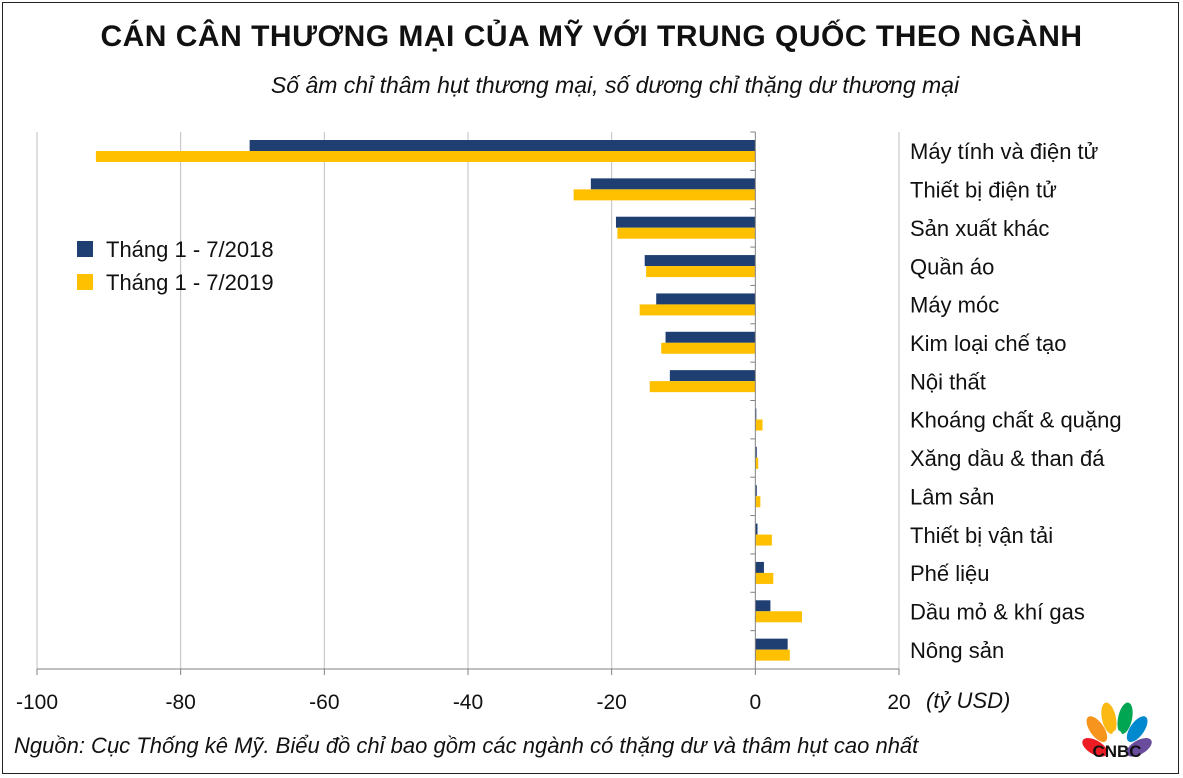 The image size is (1183, 778). Describe the element at coordinates (611, 702) in the screenshot. I see `x-tick-label: -20` at that location.